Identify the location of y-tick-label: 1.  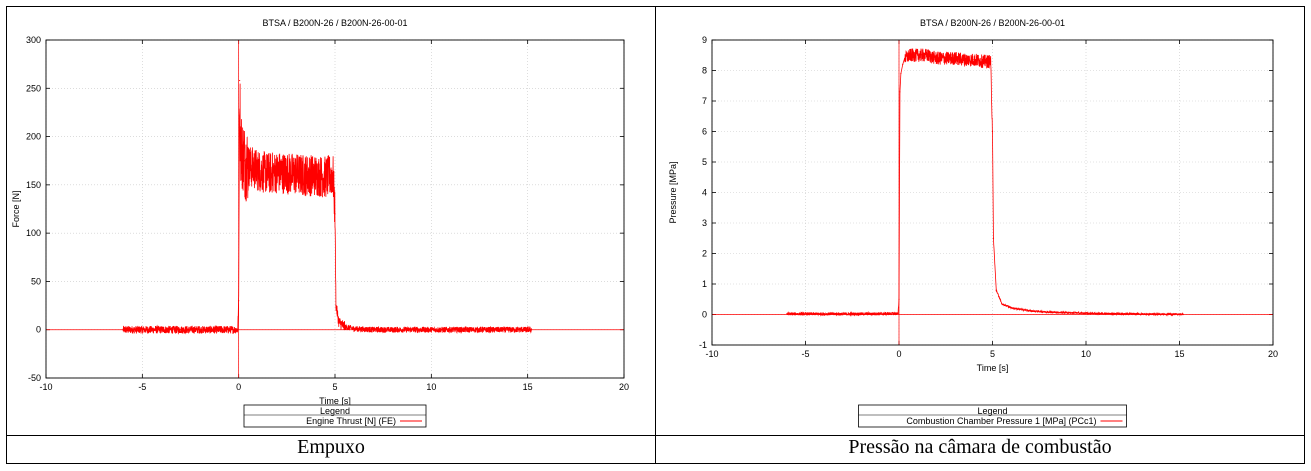
(704, 284).